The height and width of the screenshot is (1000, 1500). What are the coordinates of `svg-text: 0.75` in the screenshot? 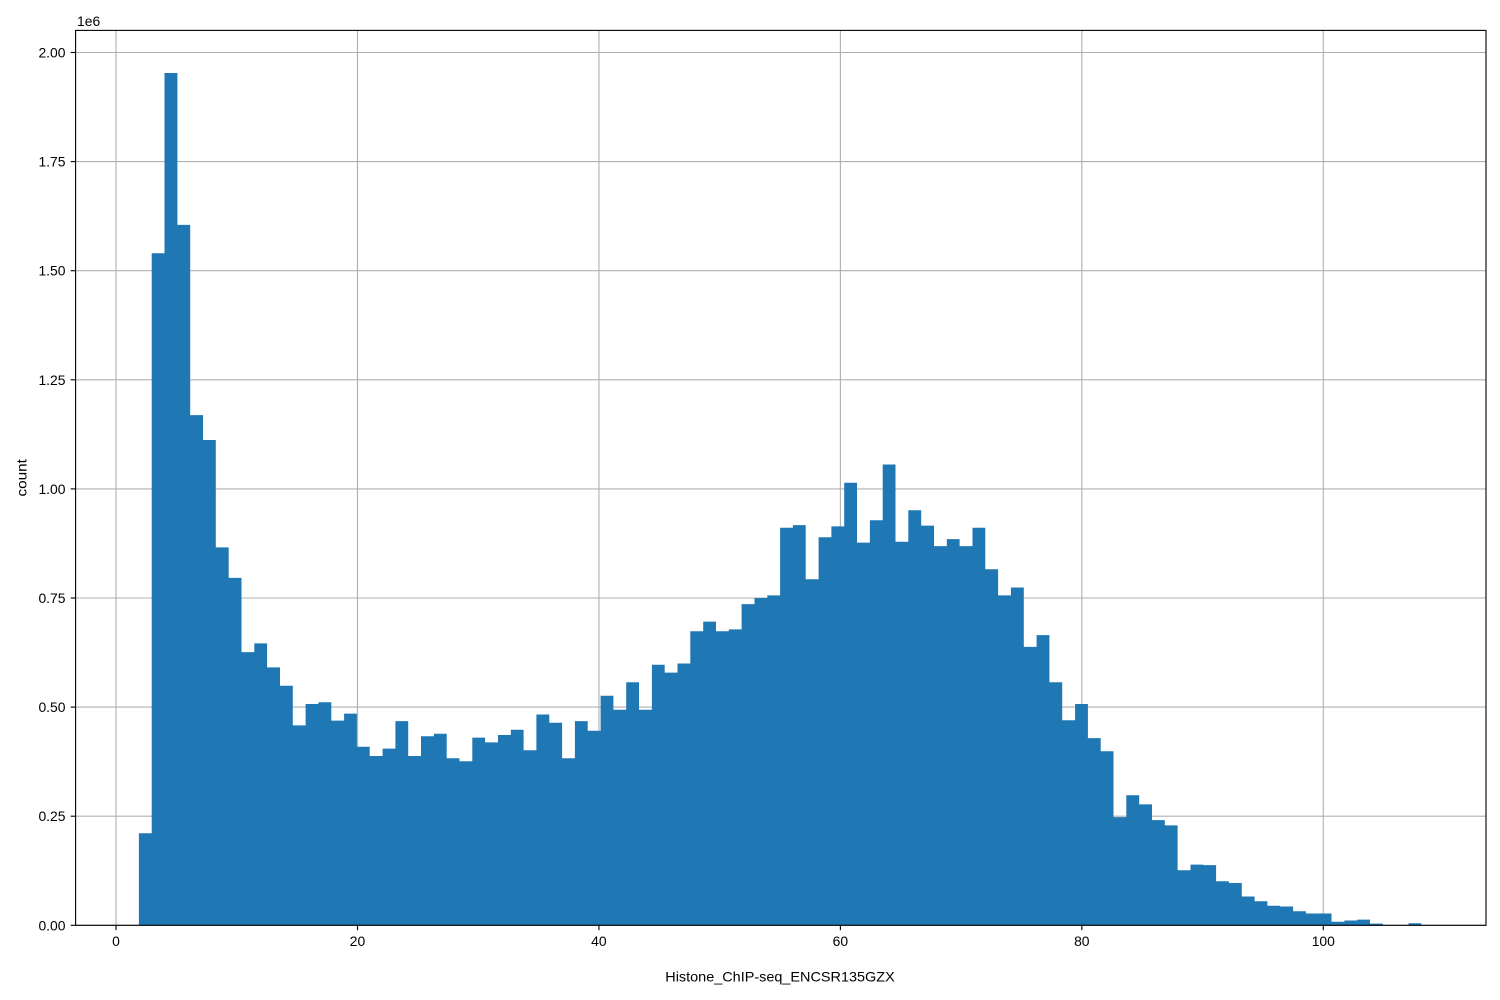 It's located at (51, 598).